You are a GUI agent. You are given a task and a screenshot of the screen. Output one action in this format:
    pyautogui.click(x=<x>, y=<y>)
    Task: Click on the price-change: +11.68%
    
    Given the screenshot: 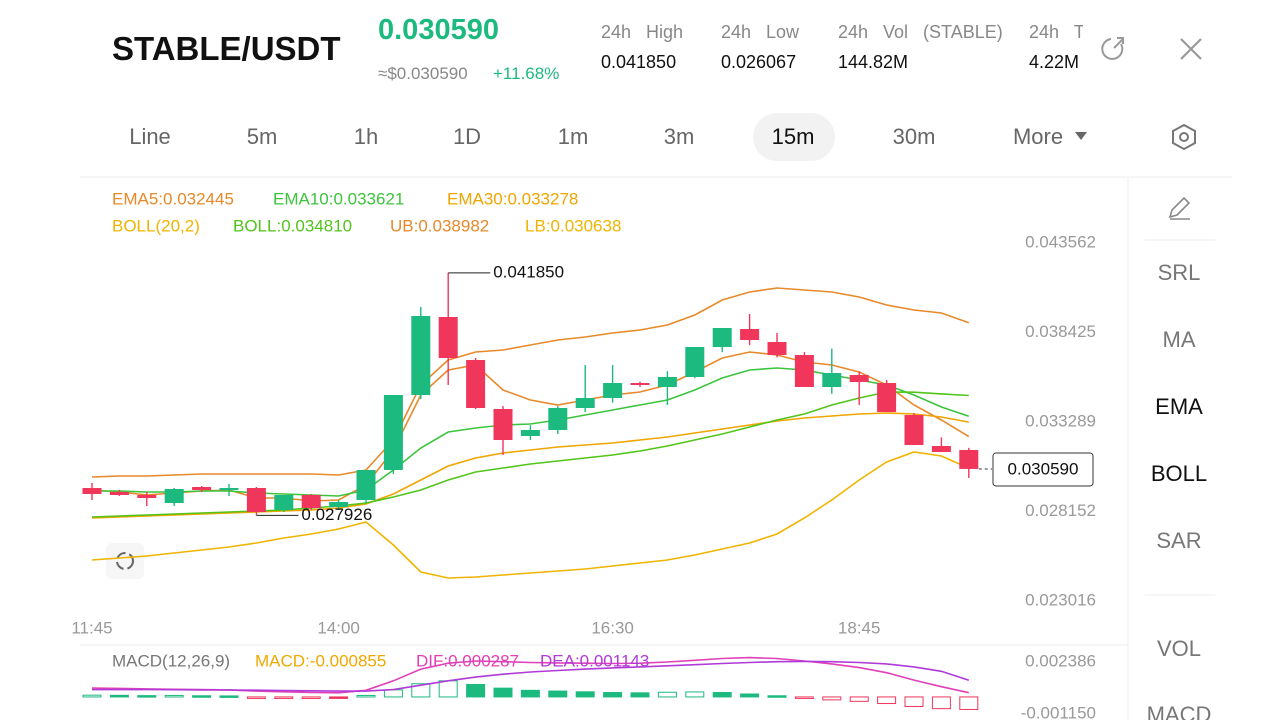 What is the action you would take?
    pyautogui.click(x=526, y=73)
    